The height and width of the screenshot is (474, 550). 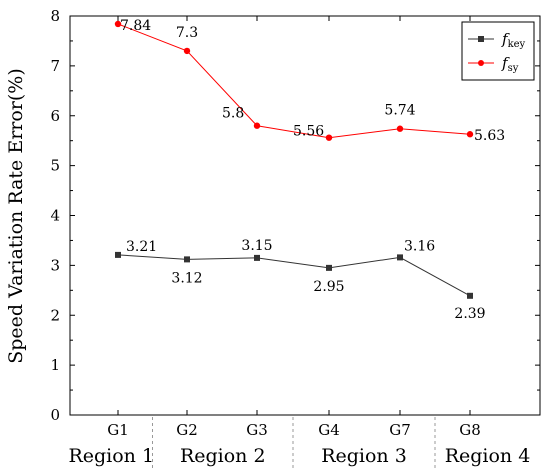 I want to click on data-label: 5.63, so click(x=489, y=136).